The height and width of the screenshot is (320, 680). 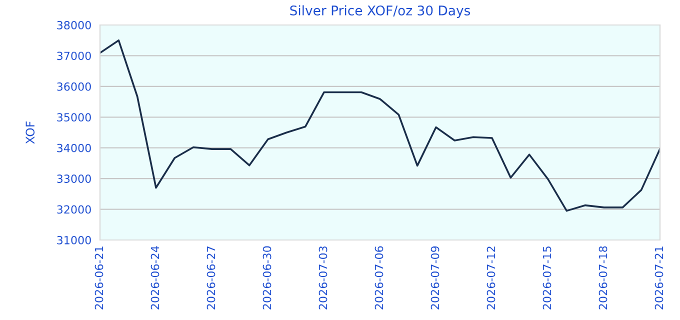 What do you see at coordinates (323, 278) in the screenshot?
I see `x-tick-label: 2026-07-03` at bounding box center [323, 278].